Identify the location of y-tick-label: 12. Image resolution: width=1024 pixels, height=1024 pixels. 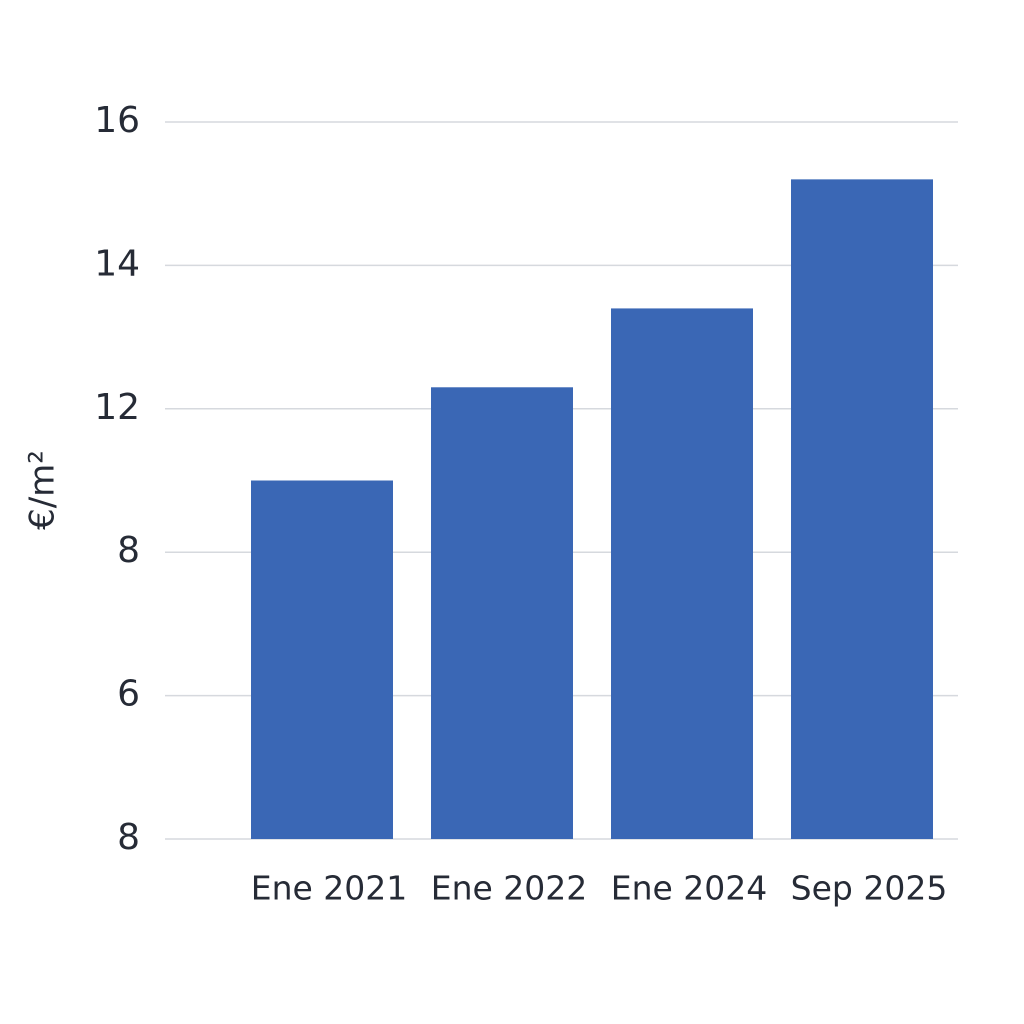
(117, 407).